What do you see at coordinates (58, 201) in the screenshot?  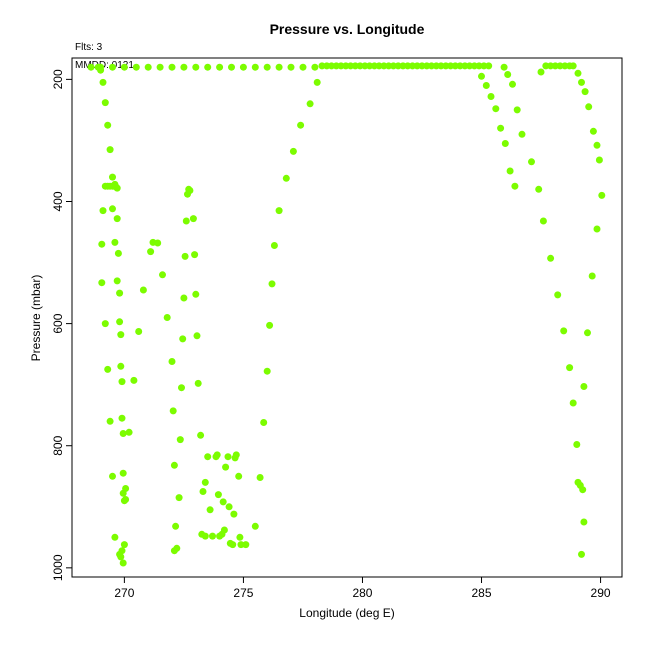 I see `y-tick-label: 400` at bounding box center [58, 201].